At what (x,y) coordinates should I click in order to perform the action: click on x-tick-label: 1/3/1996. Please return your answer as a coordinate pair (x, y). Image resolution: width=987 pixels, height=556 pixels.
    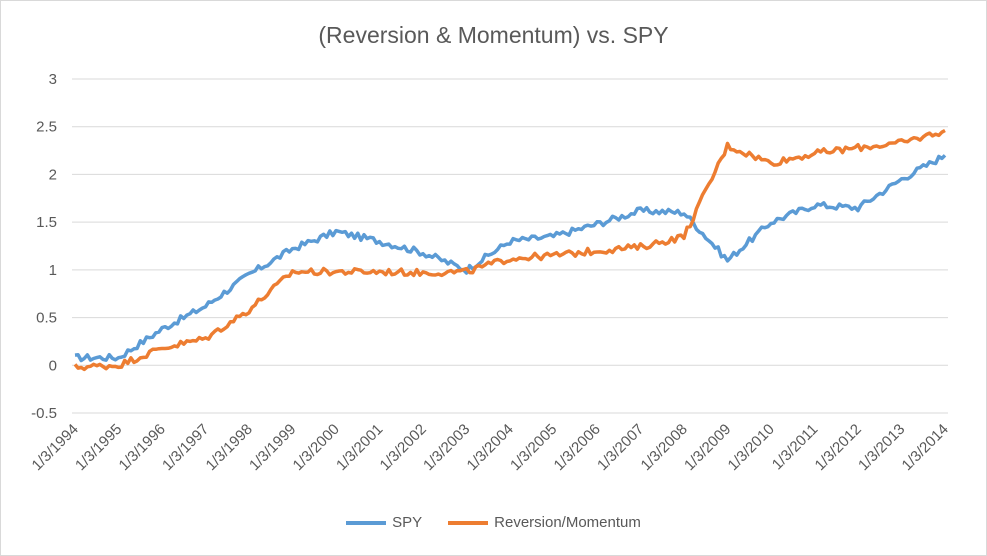
    Looking at the image, I should click on (142, 447).